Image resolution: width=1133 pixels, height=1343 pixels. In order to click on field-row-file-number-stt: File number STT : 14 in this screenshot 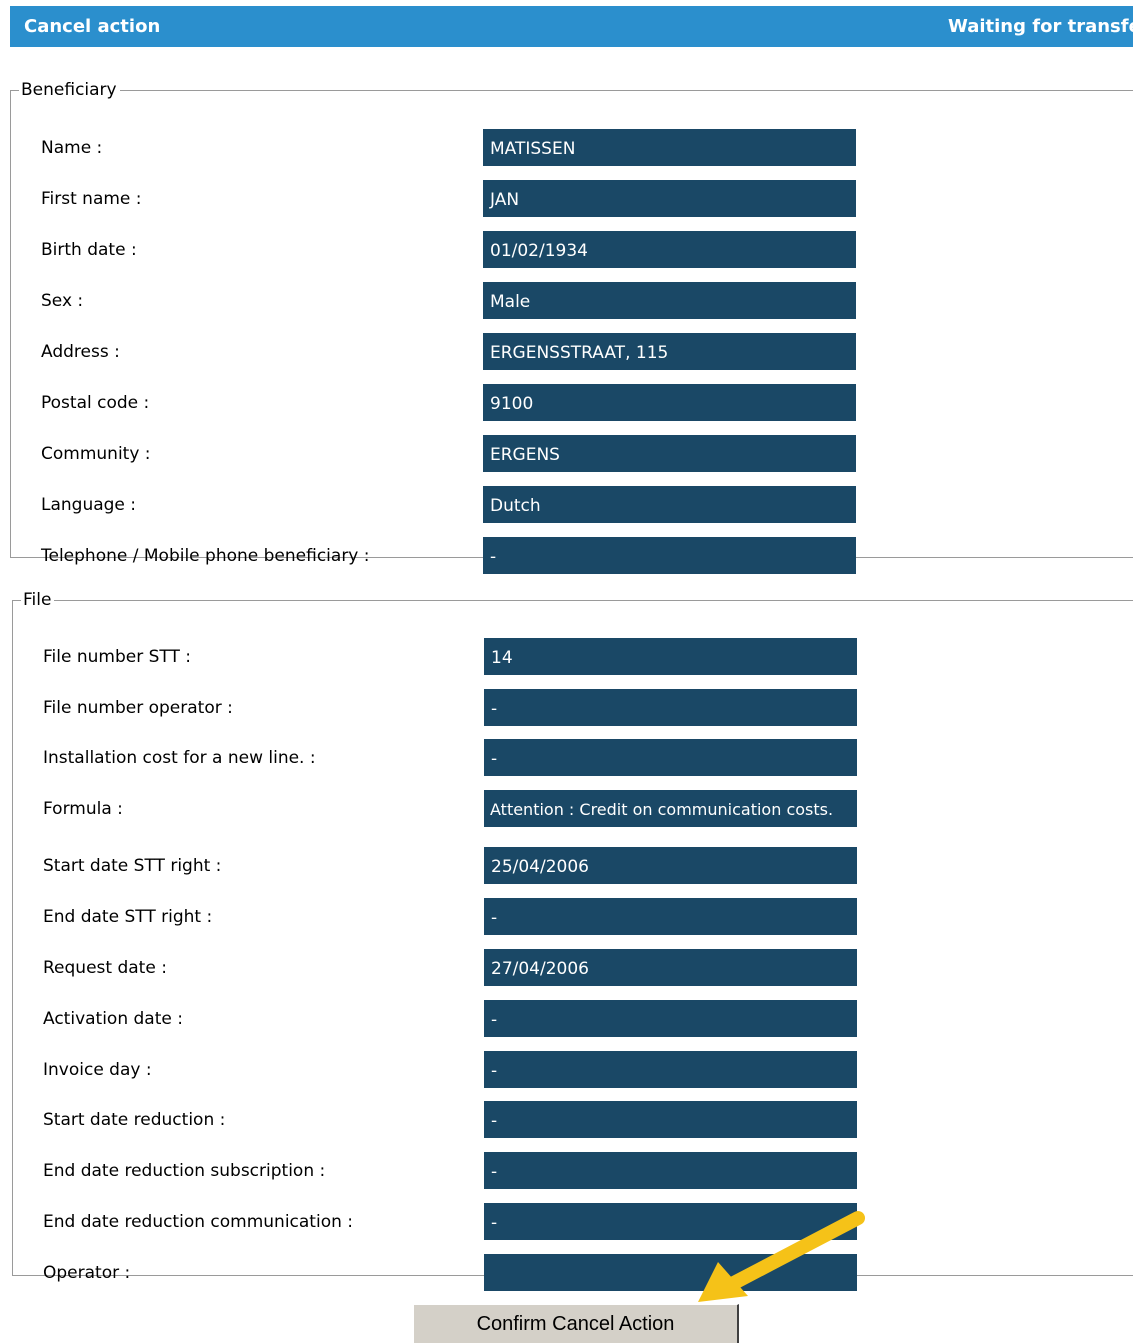, I will do `click(473, 656)`.